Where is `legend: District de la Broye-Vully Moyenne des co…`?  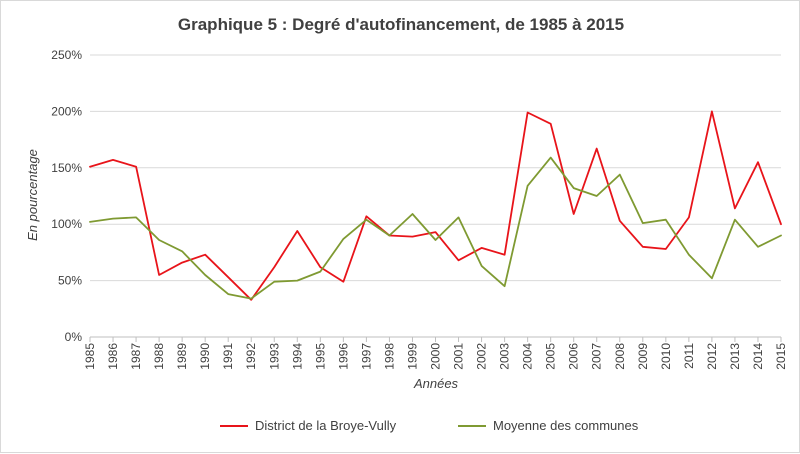 legend: District de la Broye-Vully Moyenne des co… is located at coordinates (429, 425).